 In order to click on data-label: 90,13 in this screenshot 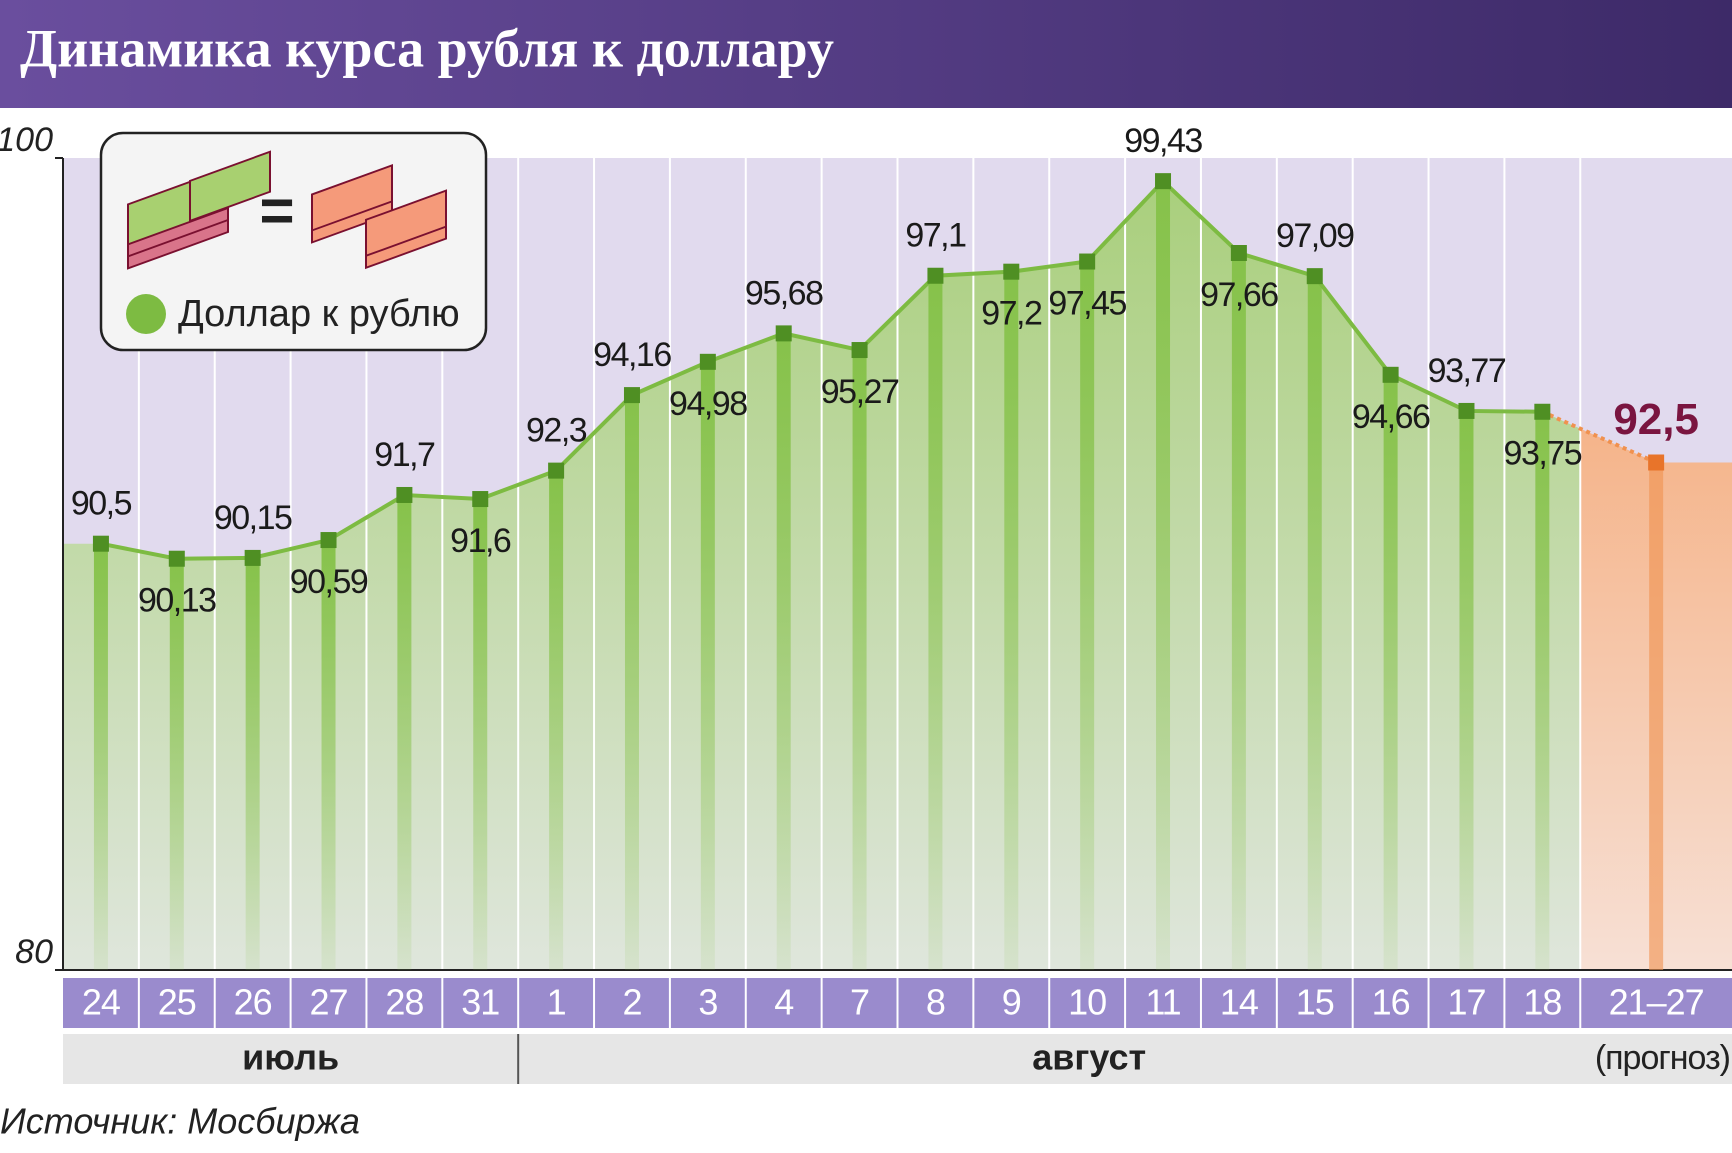, I will do `click(177, 601)`.